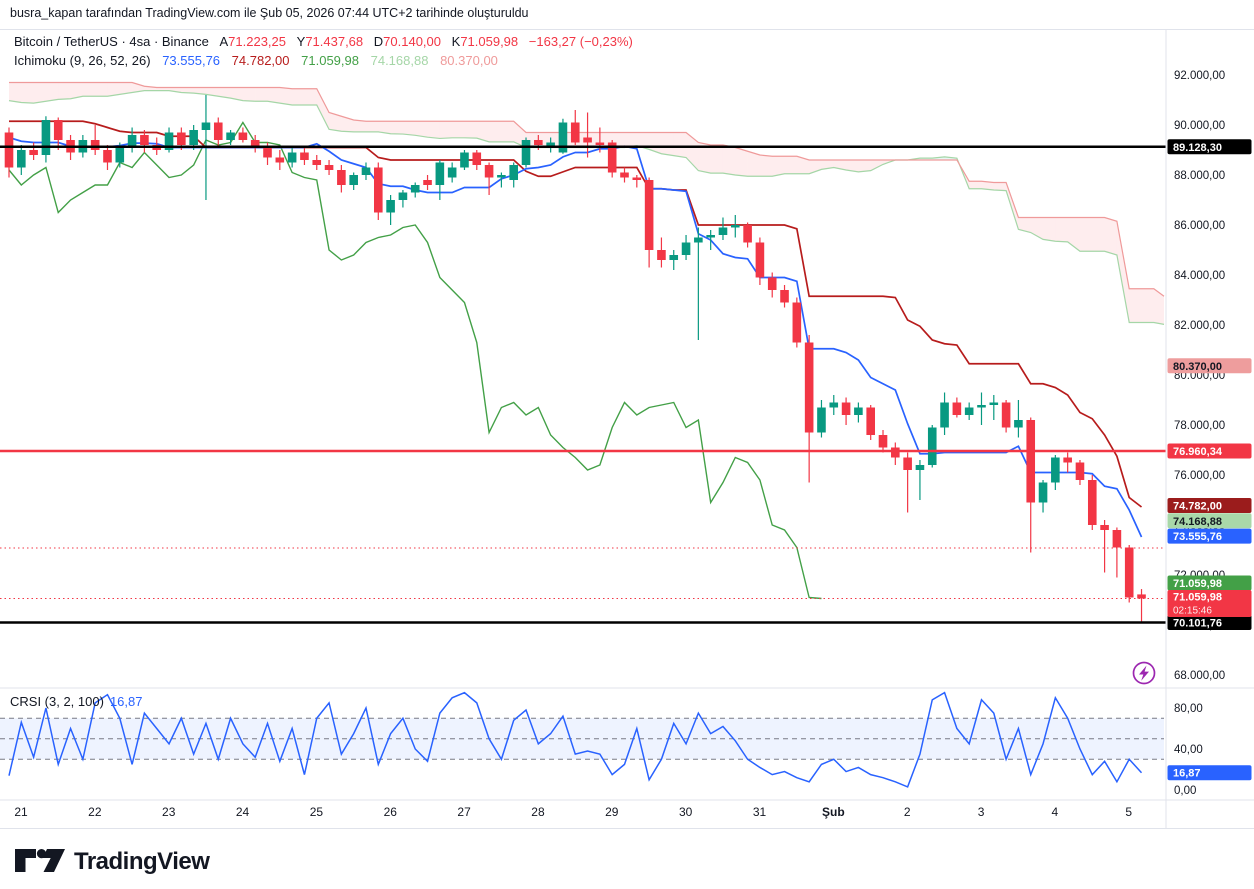  I want to click on high-value: 71.437,68, so click(334, 41).